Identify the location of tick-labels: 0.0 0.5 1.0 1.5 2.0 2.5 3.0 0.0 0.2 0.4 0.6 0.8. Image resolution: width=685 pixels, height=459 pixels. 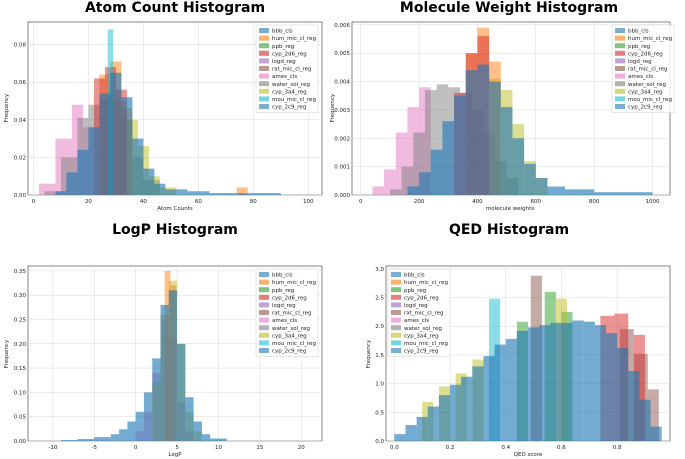
(498, 359).